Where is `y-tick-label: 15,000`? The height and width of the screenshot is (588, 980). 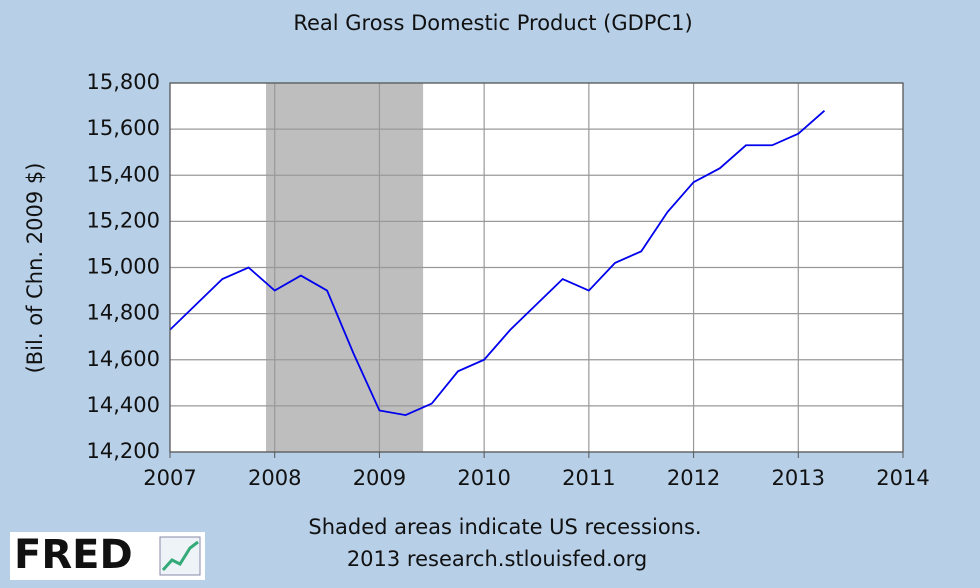
y-tick-label: 15,000 is located at coordinates (123, 267).